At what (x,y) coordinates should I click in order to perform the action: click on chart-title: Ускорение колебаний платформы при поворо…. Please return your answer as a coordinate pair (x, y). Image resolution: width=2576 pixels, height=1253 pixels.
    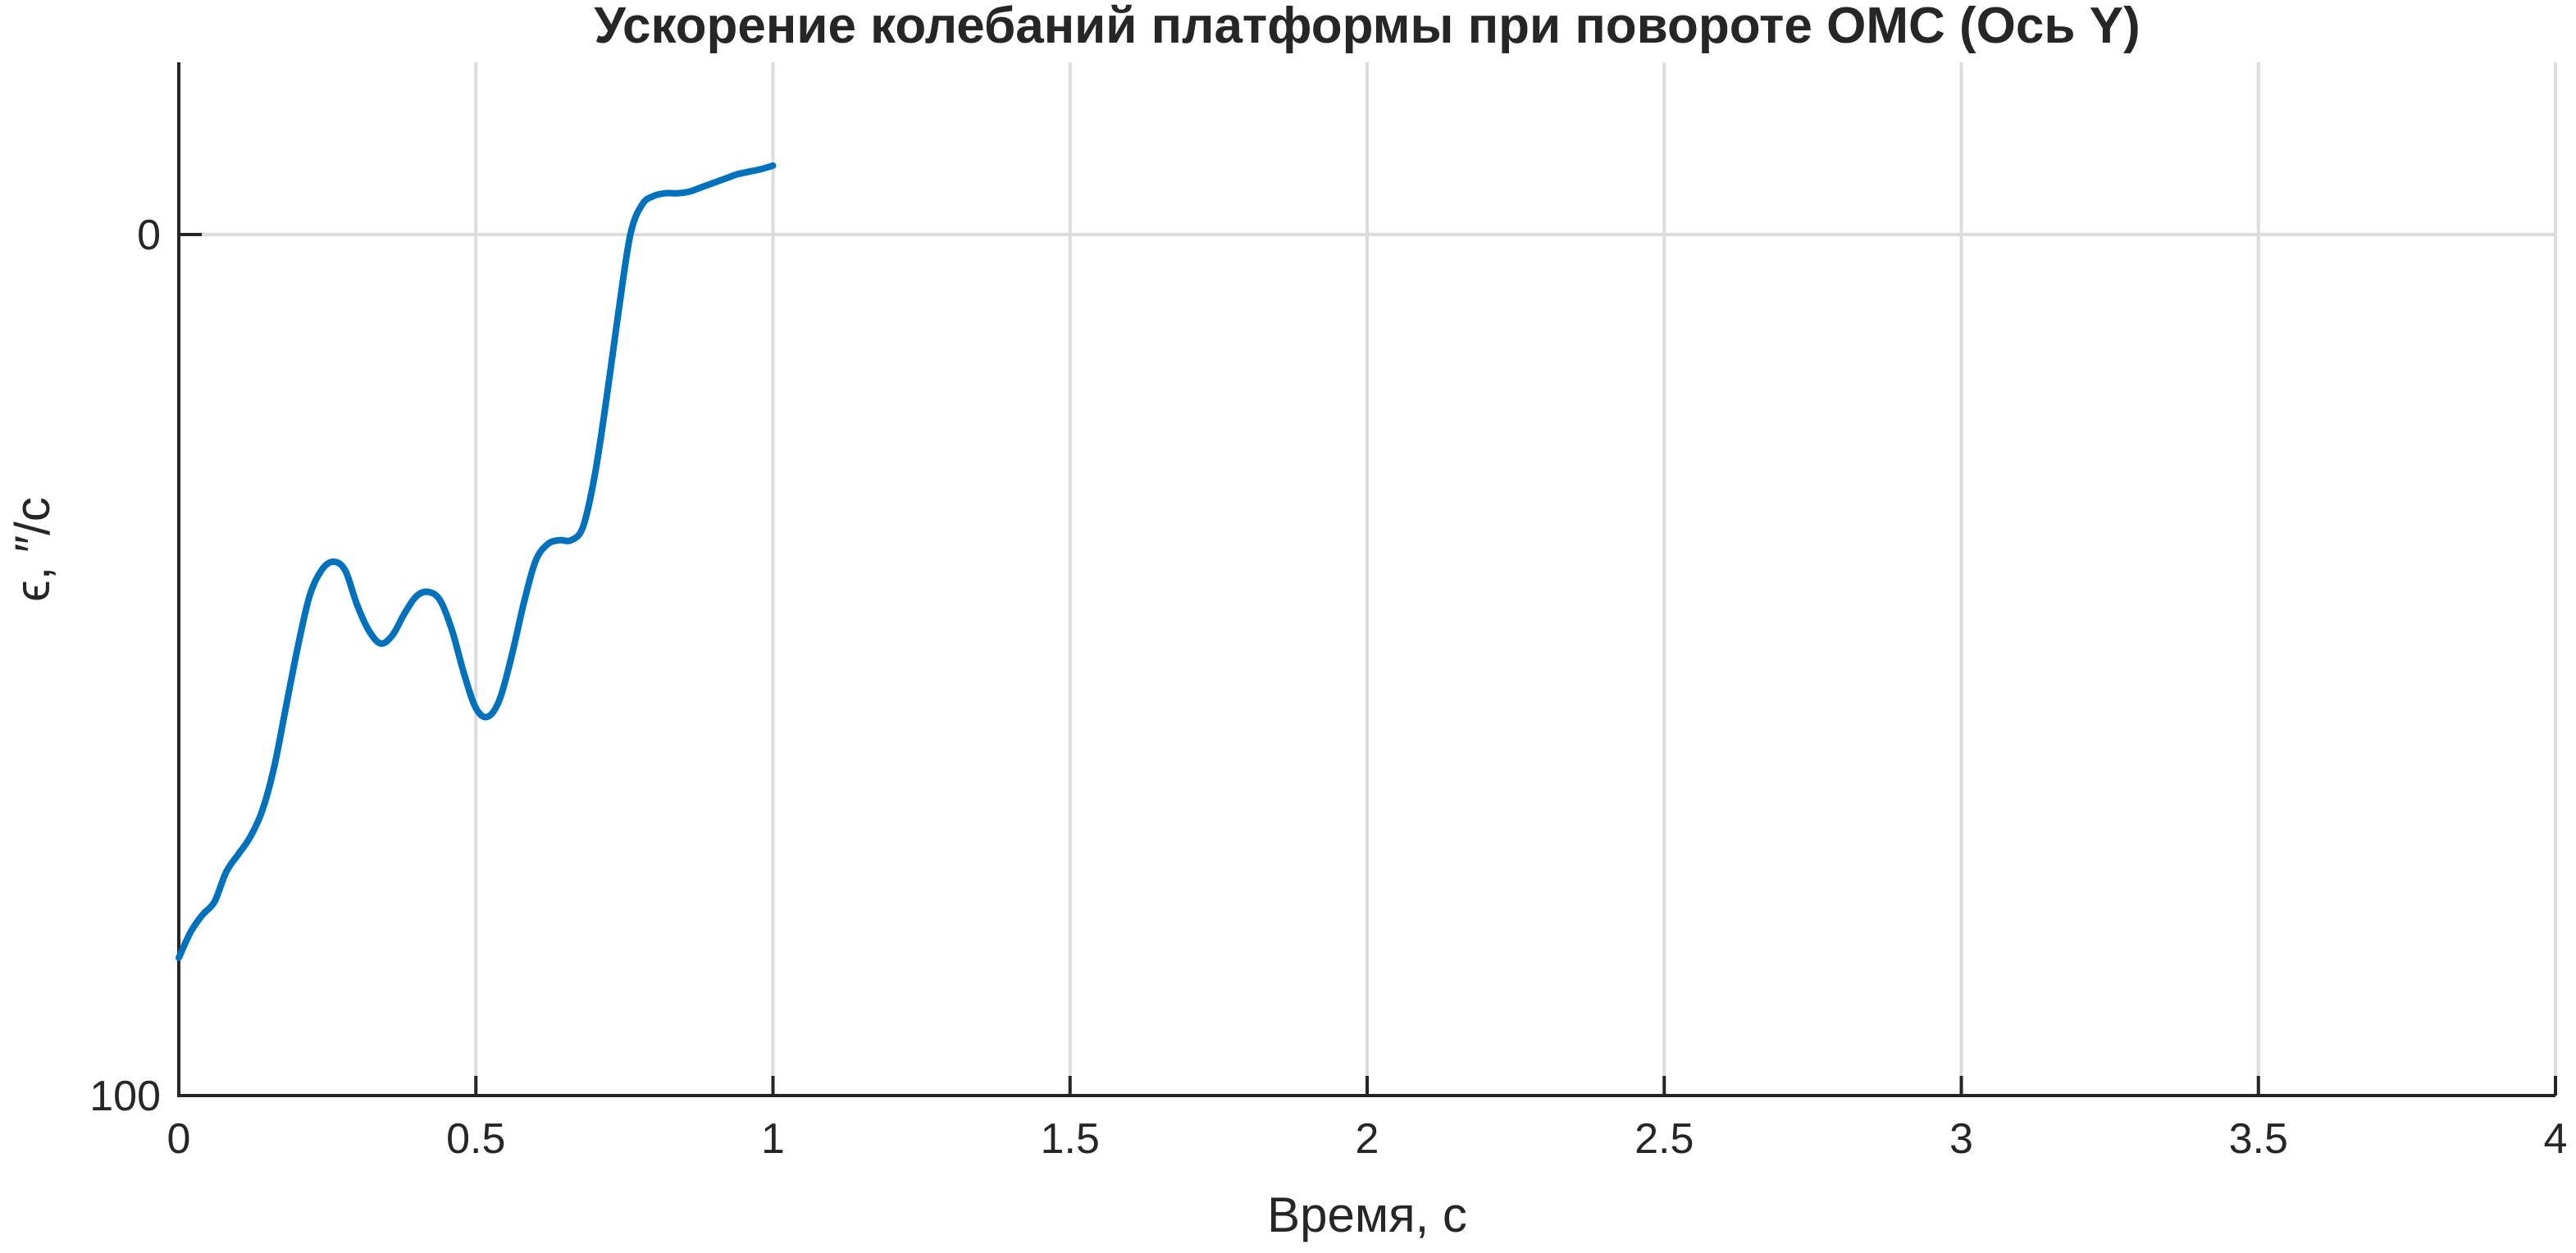
    Looking at the image, I should click on (1367, 27).